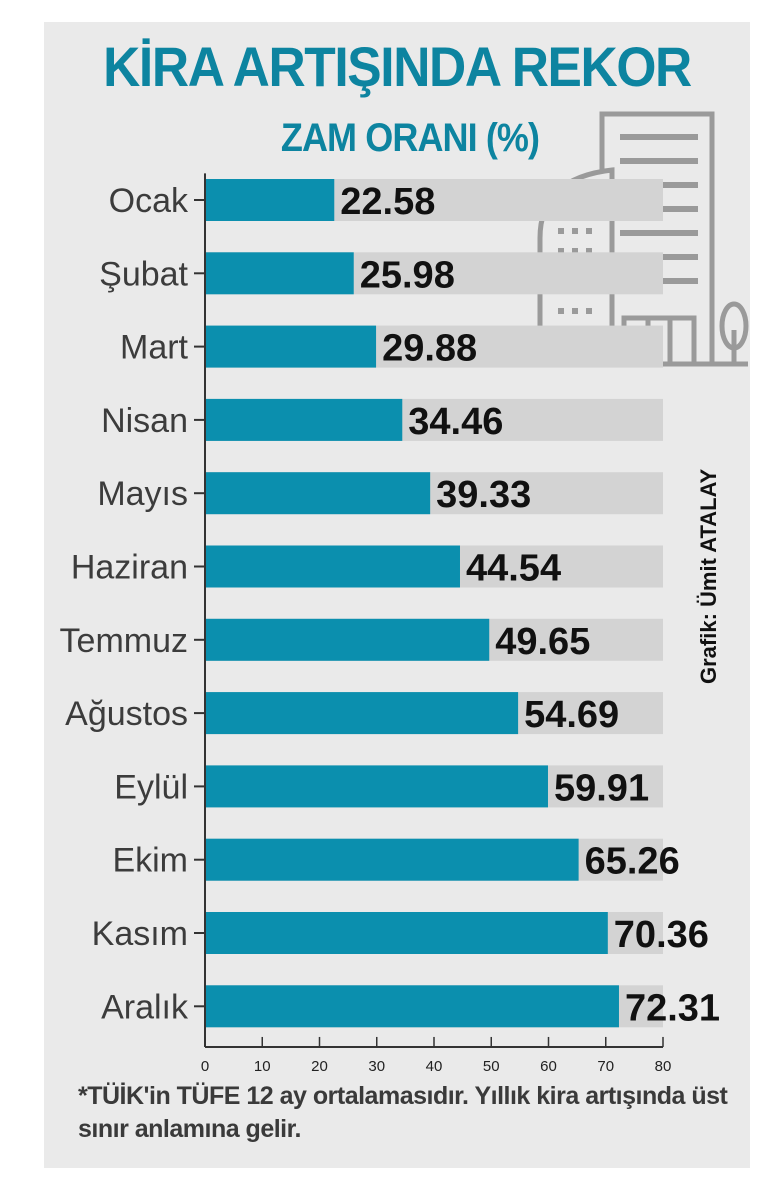 The image size is (770, 1183). What do you see at coordinates (663, 1066) in the screenshot?
I see `x-tick-label: 80` at bounding box center [663, 1066].